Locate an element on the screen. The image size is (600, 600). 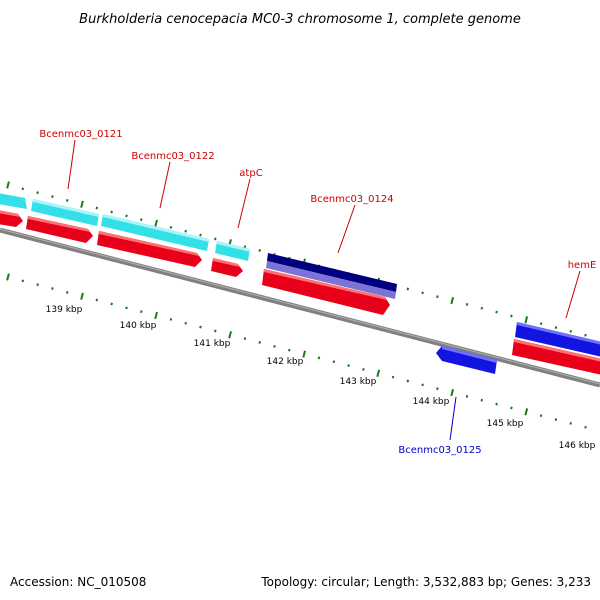
scale-label-140: 140 kbp is located at coordinates (138, 326).